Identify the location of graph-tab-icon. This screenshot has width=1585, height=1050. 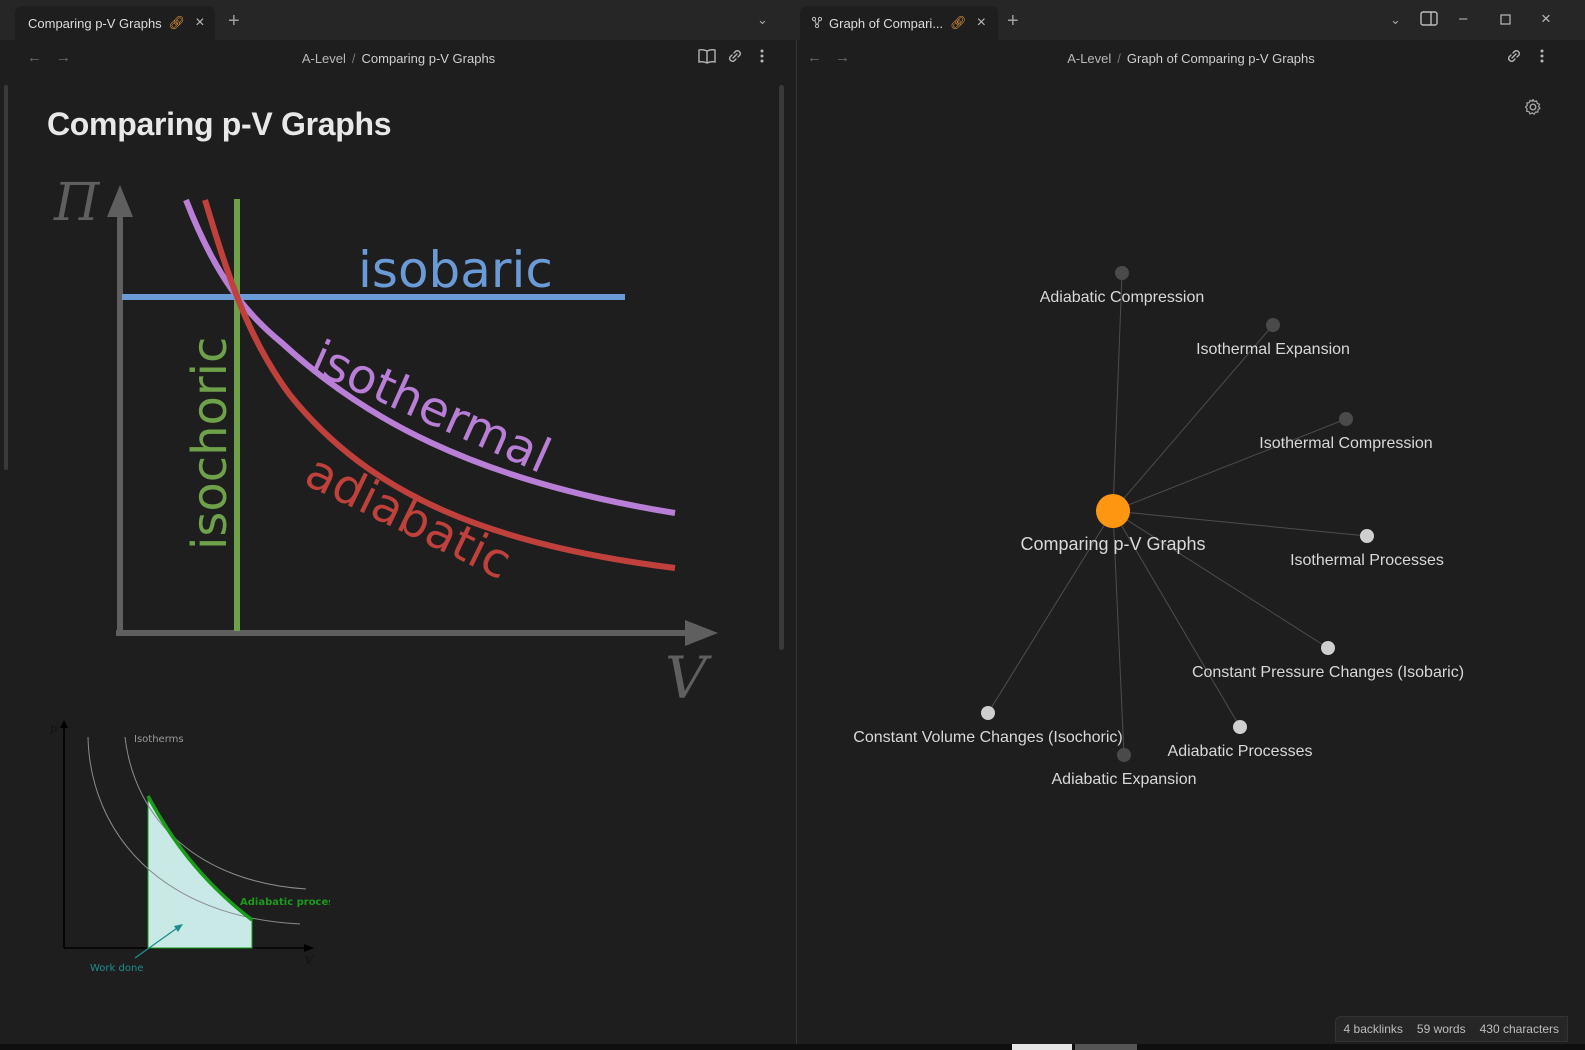
(817, 23).